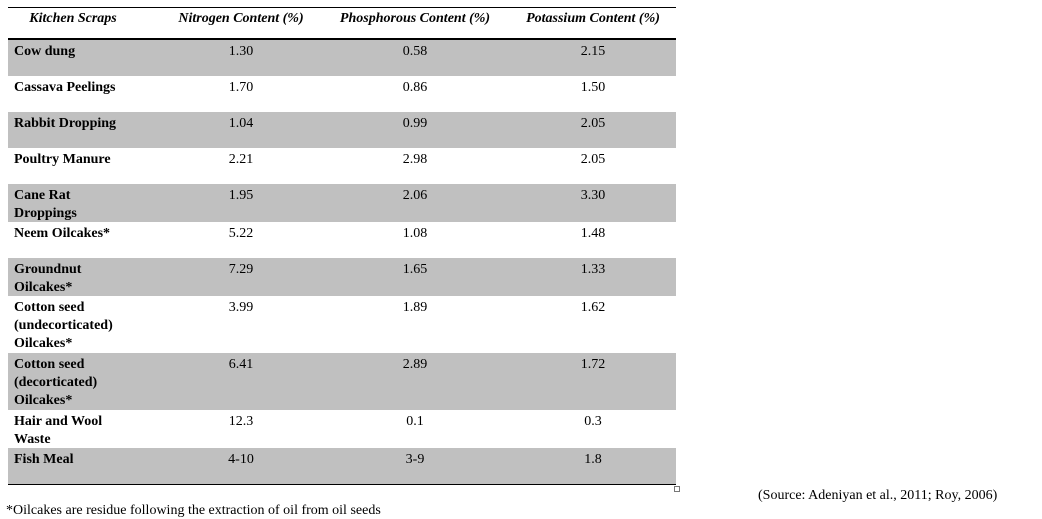  I want to click on cell-value: 0.1, so click(415, 421).